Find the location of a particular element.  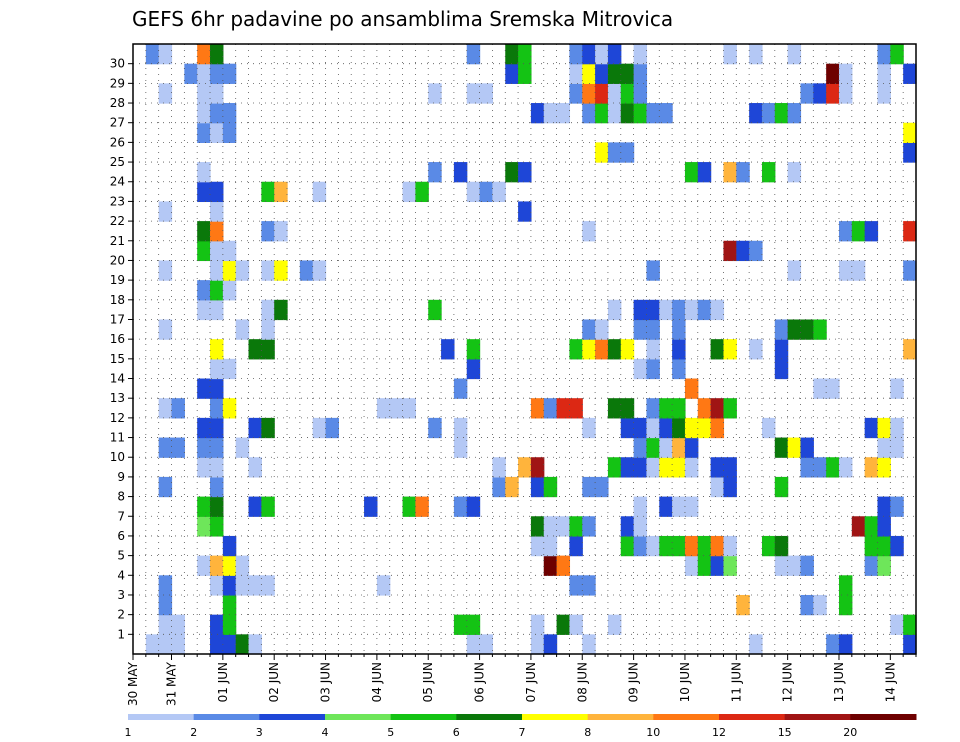

x-tick-label: 08 JUN is located at coordinates (582, 682).